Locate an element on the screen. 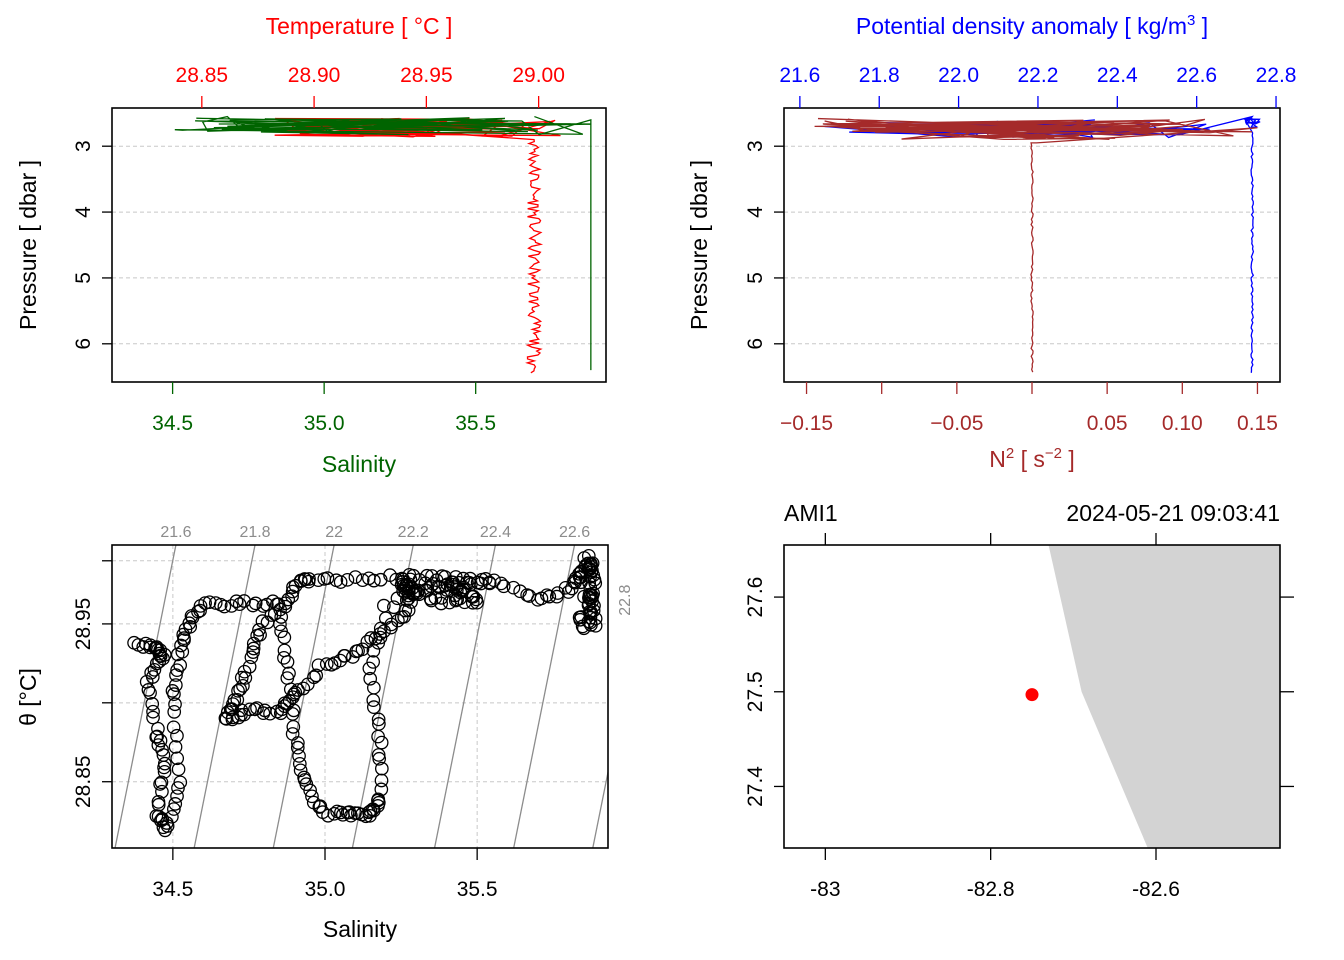 This screenshot has width=1344, height=960. temperature-tick-label: 29.00 is located at coordinates (538, 75).